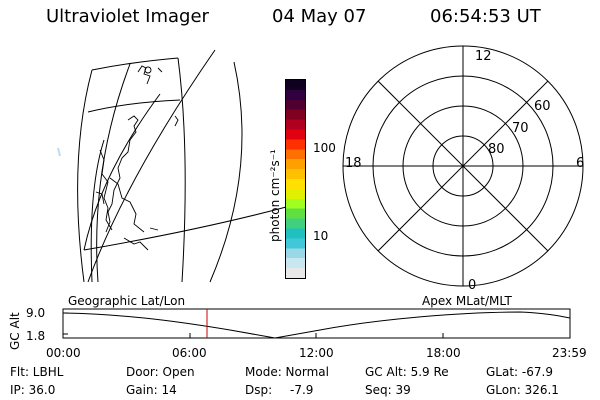  What do you see at coordinates (160, 372) in the screenshot?
I see `door-info: Door: Open` at bounding box center [160, 372].